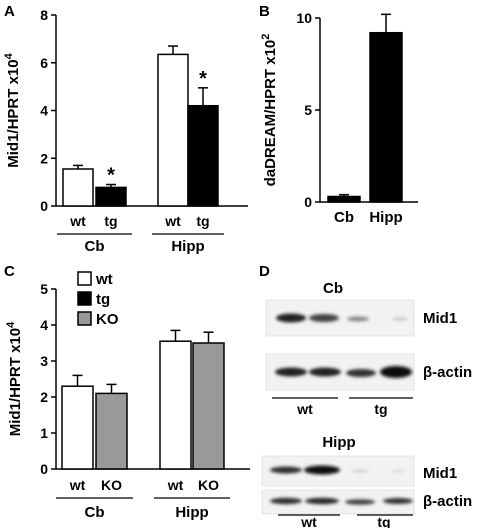  I want to click on blot-row-label-actin-hipp: β-actin, so click(447, 501).